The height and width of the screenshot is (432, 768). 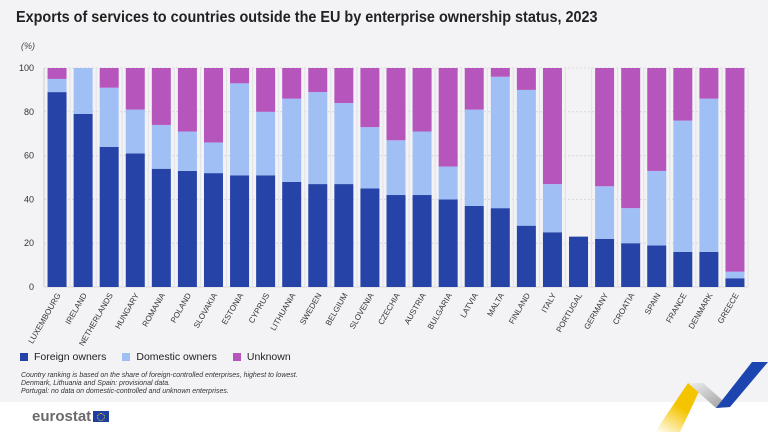 What do you see at coordinates (549, 302) in the screenshot?
I see `x-tick-label: ITALY` at bounding box center [549, 302].